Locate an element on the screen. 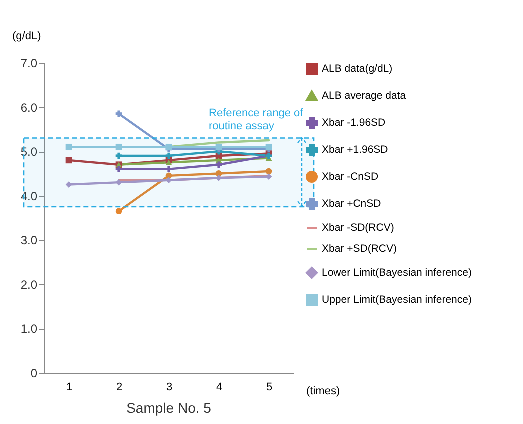 This screenshot has height=424, width=523. x-tick-label: 2 is located at coordinates (119, 388).